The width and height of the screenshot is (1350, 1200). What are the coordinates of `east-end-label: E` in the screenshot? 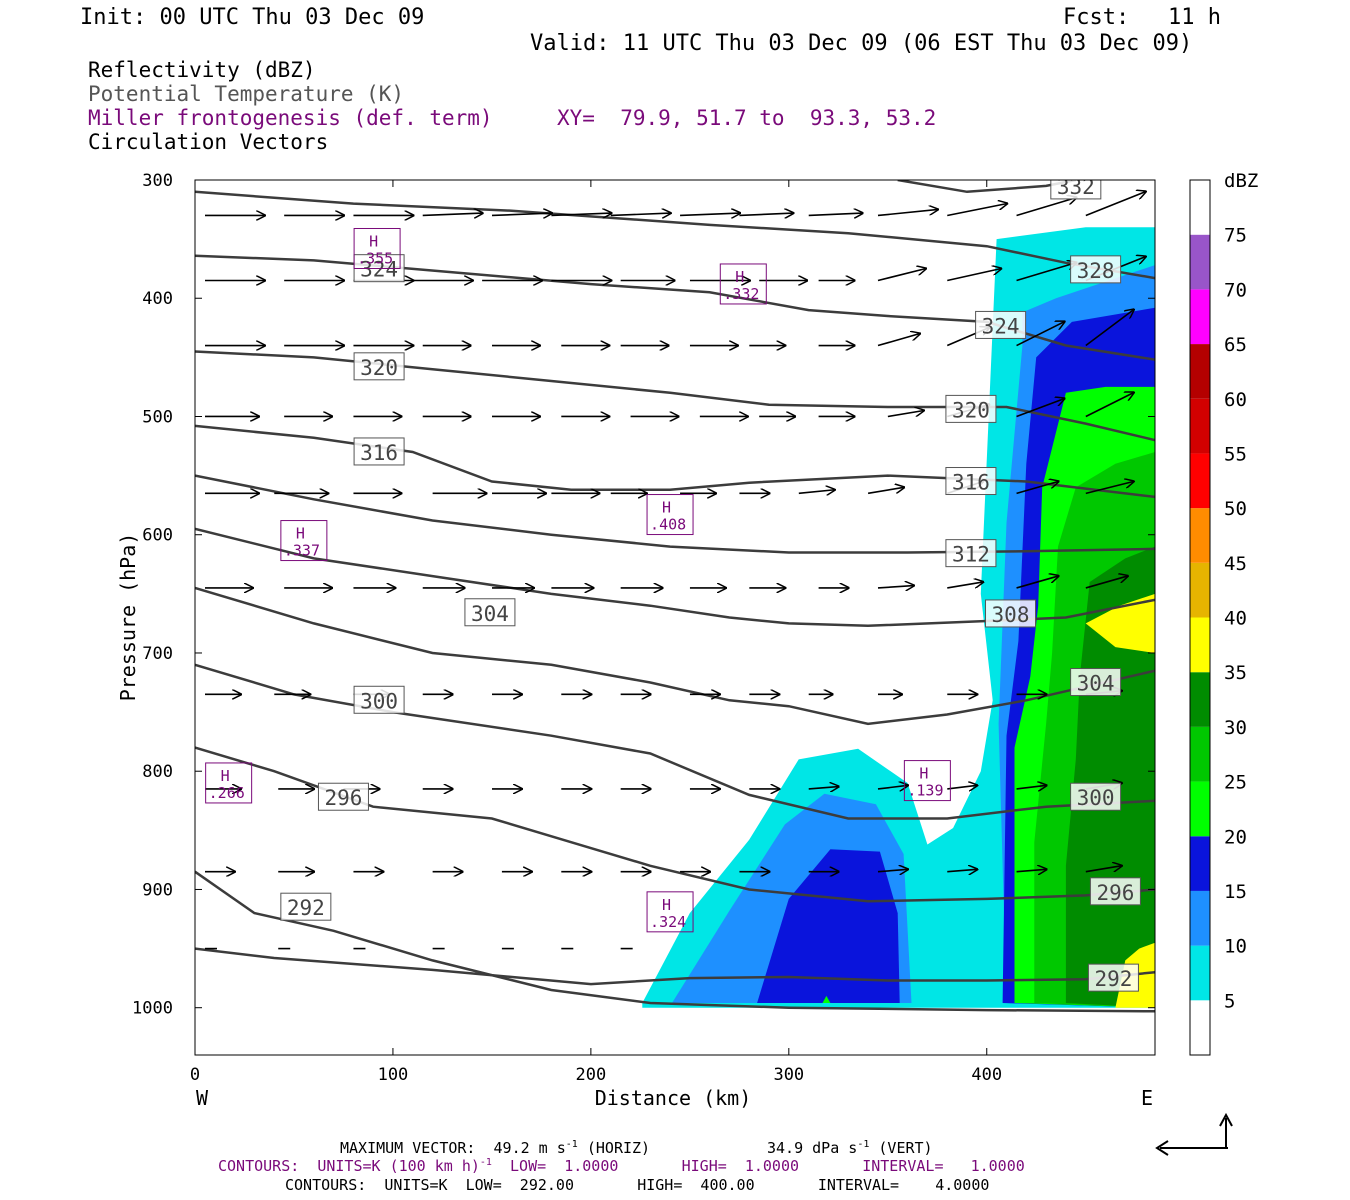 It's located at (1147, 1098).